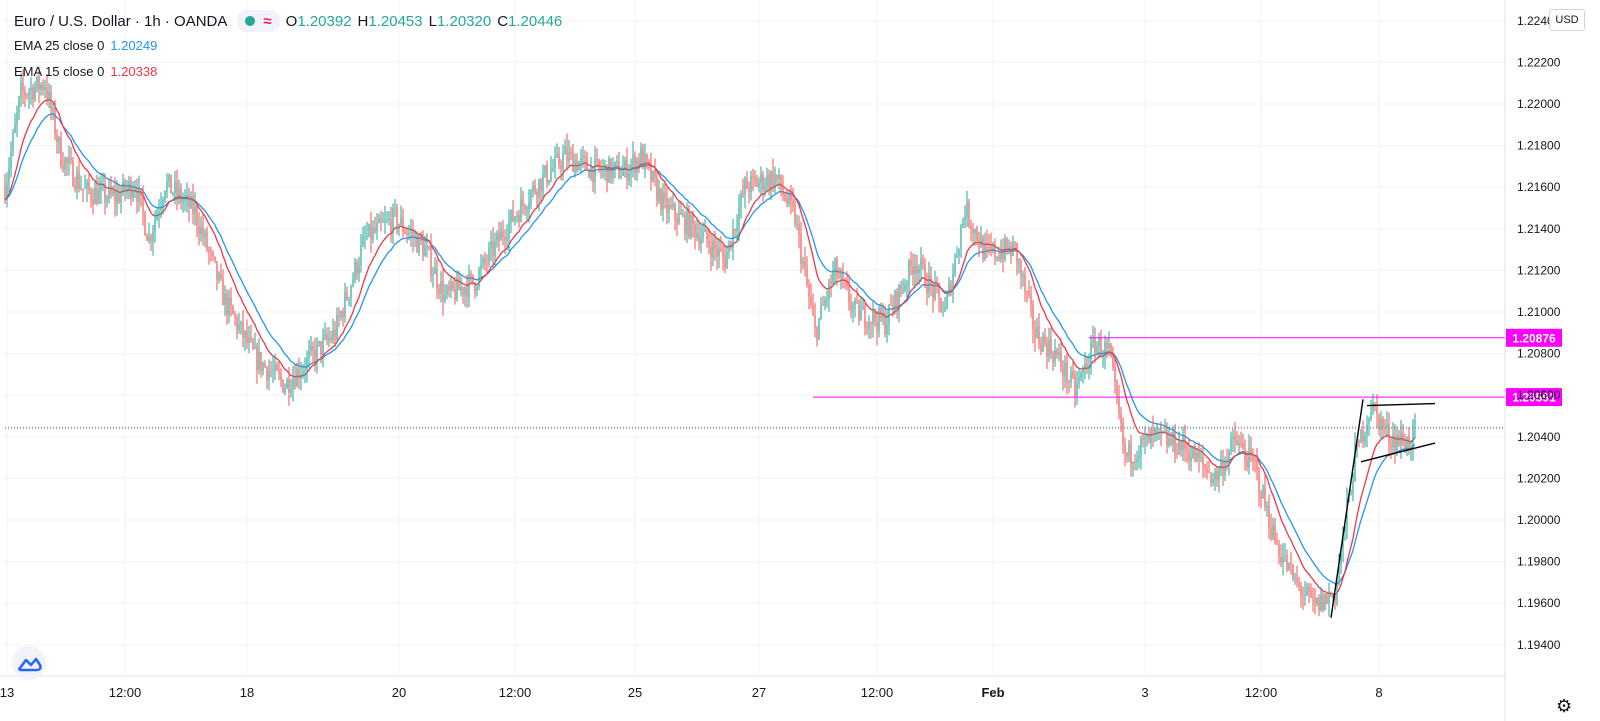 The image size is (1600, 721). Describe the element at coordinates (29, 663) in the screenshot. I see `tradingview-logo` at that location.